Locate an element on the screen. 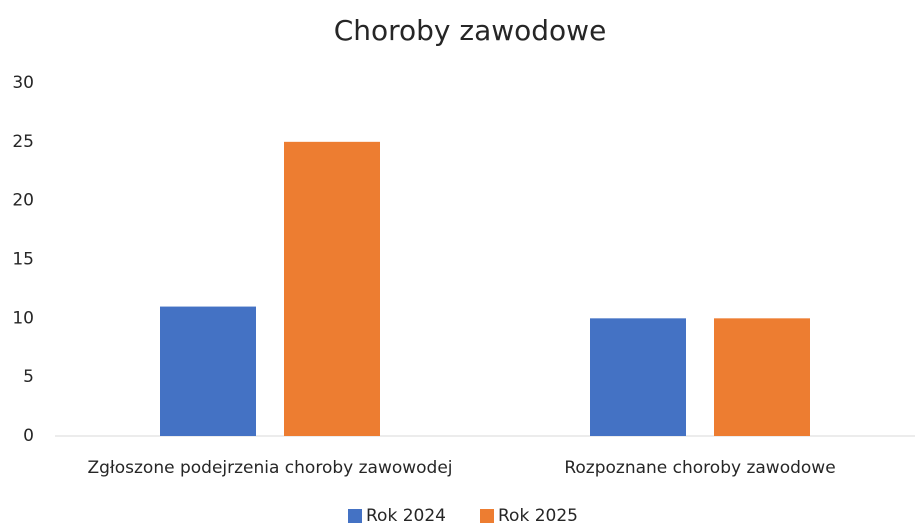 This screenshot has width=916, height=530. y-tick-label: 0 is located at coordinates (28, 436).